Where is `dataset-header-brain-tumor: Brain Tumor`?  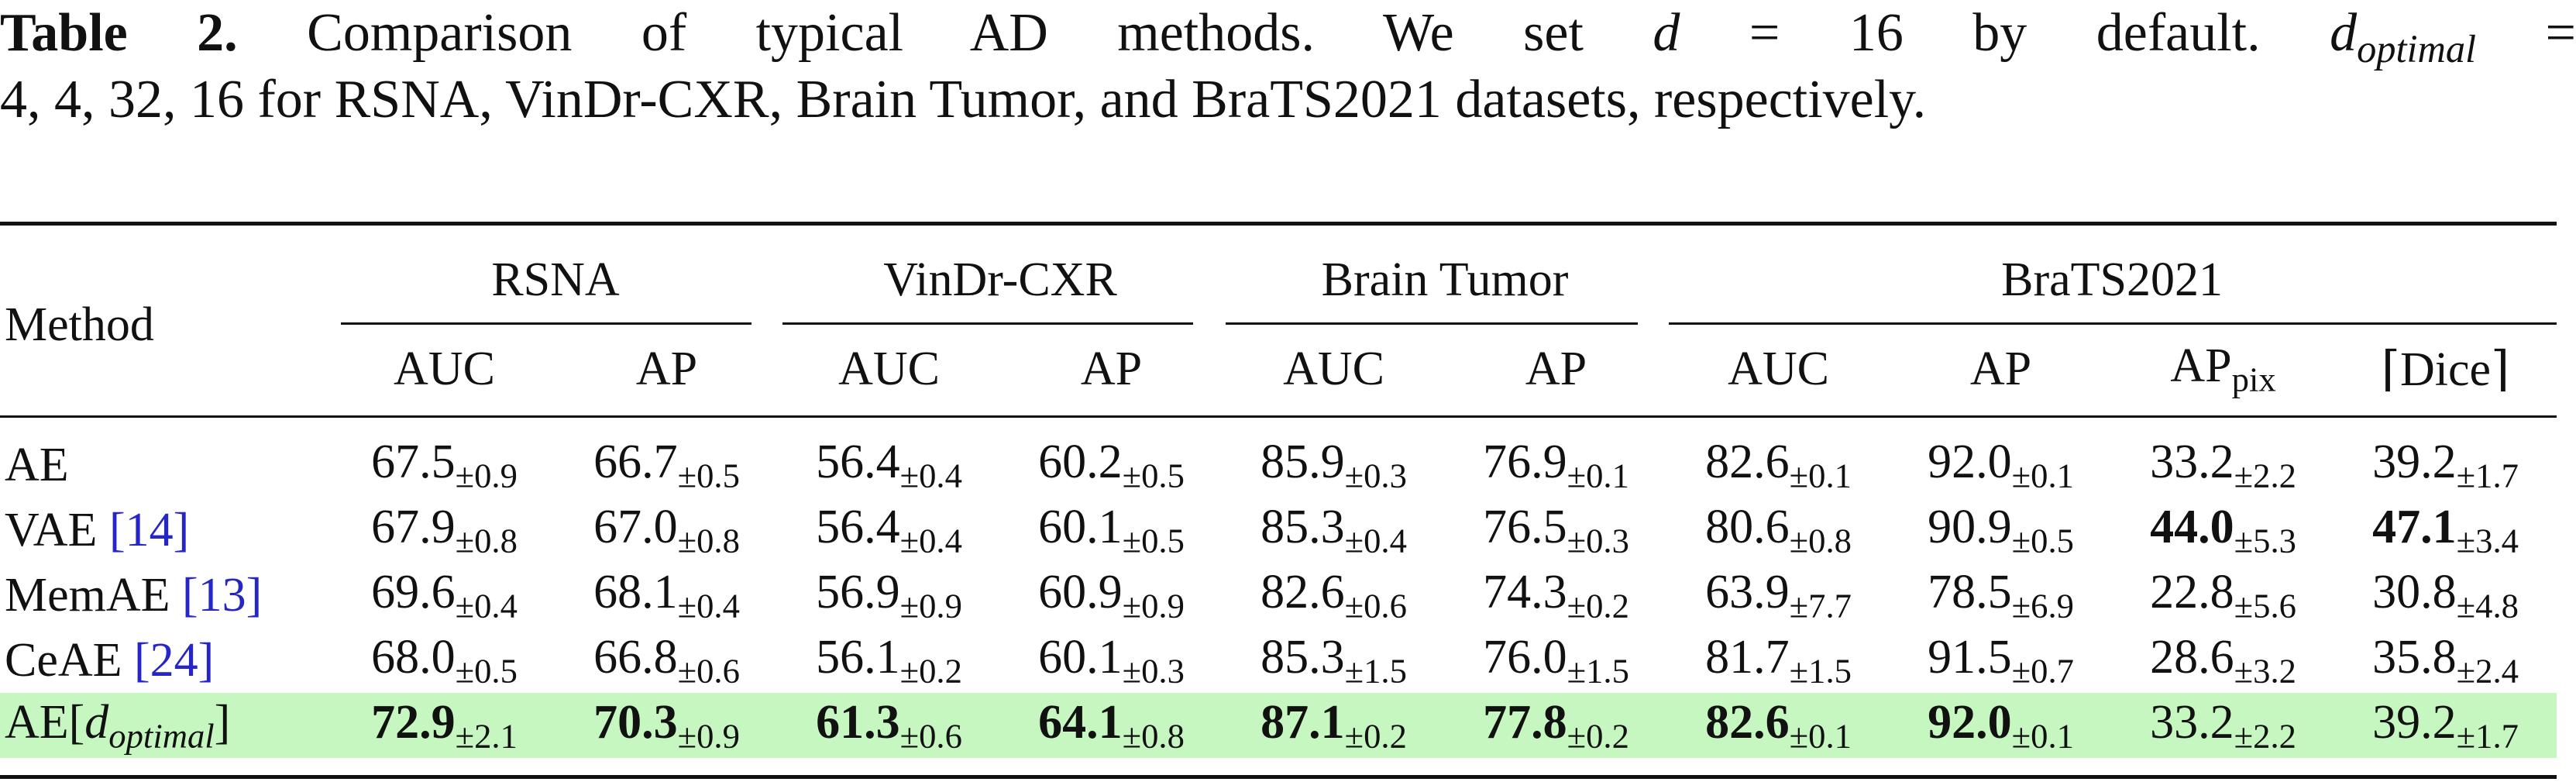
dataset-header-brain-tumor: Brain Tumor is located at coordinates (1445, 279).